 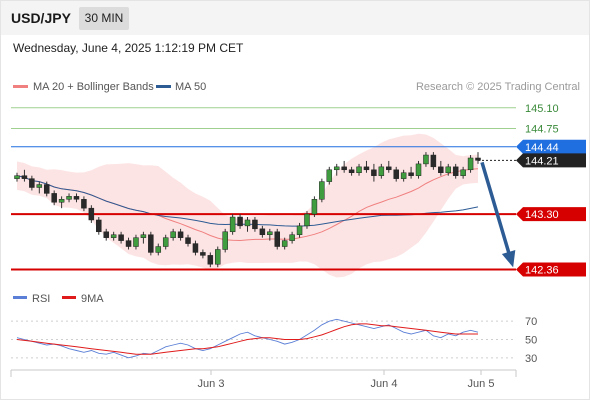 I want to click on x-tick-label: Jun 4, so click(x=384, y=384).